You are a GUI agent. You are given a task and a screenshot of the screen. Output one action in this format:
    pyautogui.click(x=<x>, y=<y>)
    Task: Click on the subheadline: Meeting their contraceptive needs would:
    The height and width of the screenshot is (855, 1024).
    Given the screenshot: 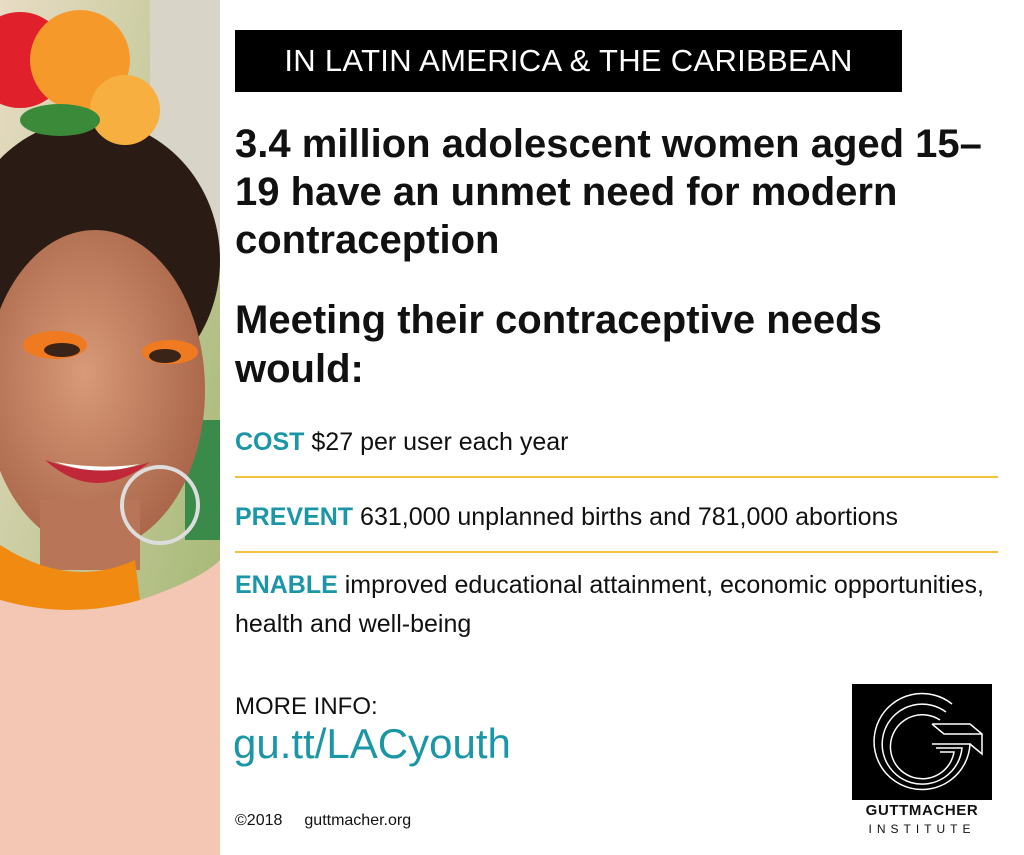 What is the action you would take?
    pyautogui.click(x=558, y=344)
    